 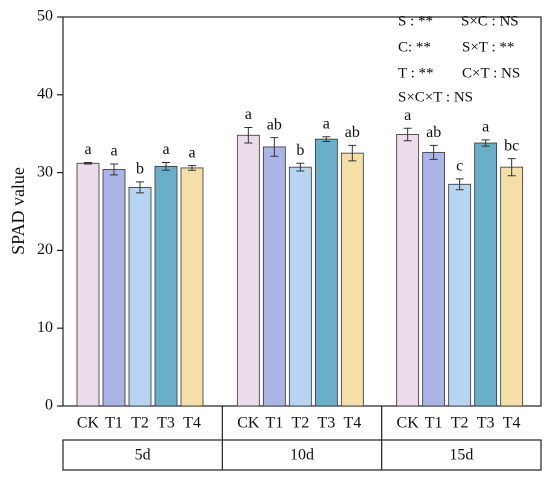 I want to click on y-tick-label: 50, so click(x=45, y=16).